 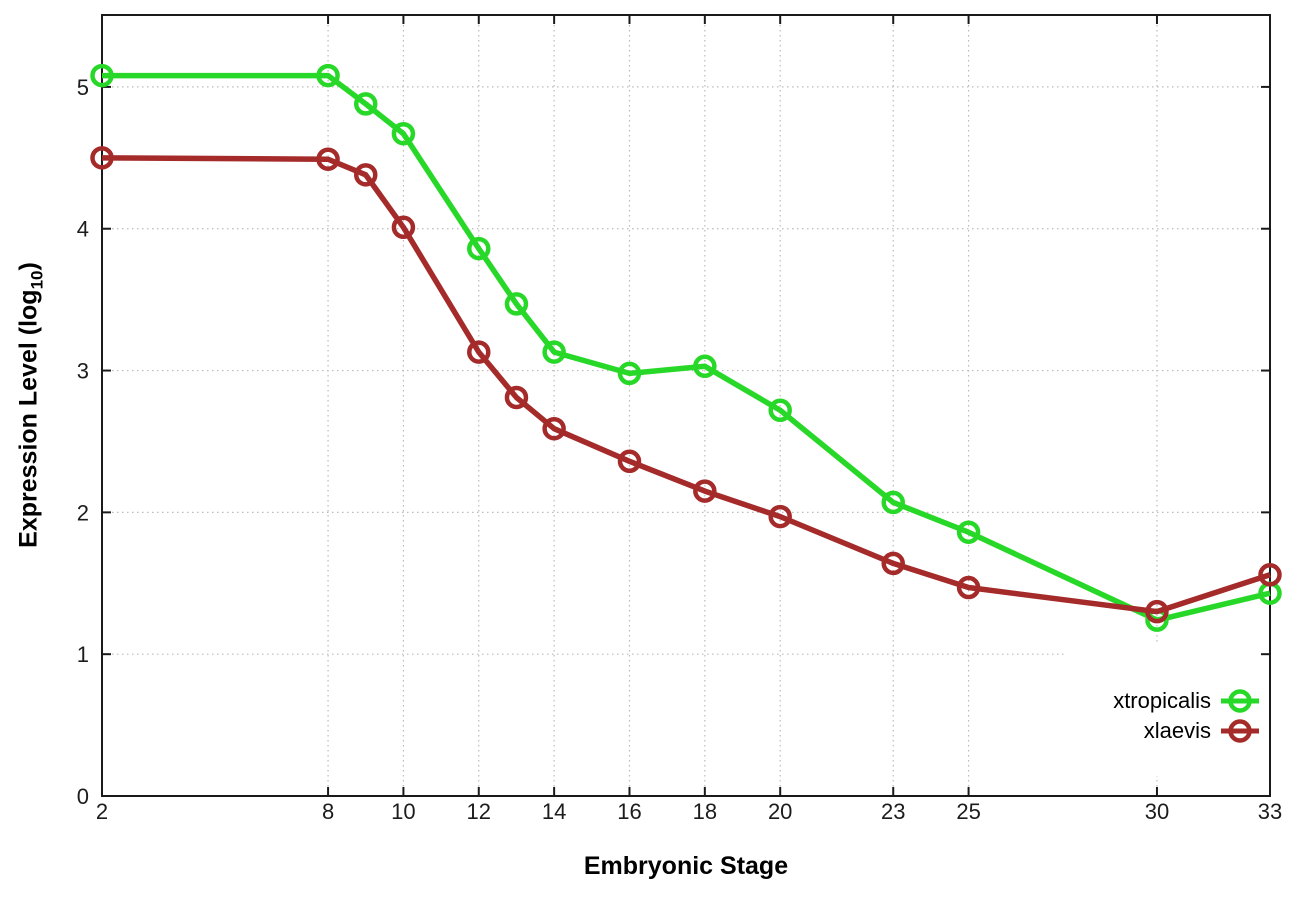 I want to click on legend-label: xtropicalis, so click(x=1162, y=700).